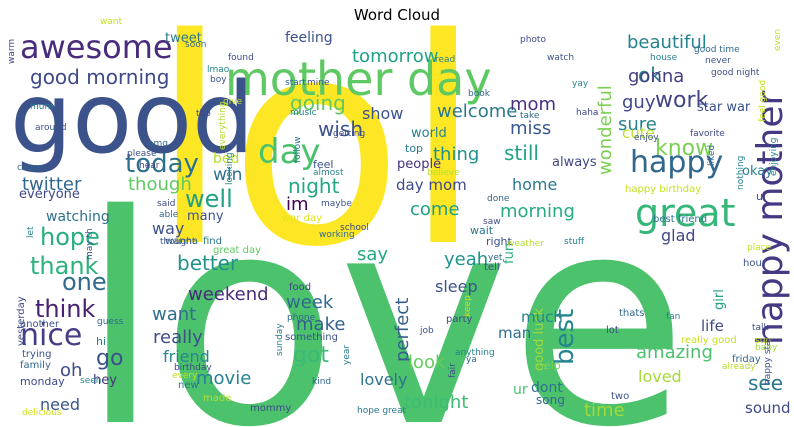  I want to click on word-family: family, so click(35, 365).